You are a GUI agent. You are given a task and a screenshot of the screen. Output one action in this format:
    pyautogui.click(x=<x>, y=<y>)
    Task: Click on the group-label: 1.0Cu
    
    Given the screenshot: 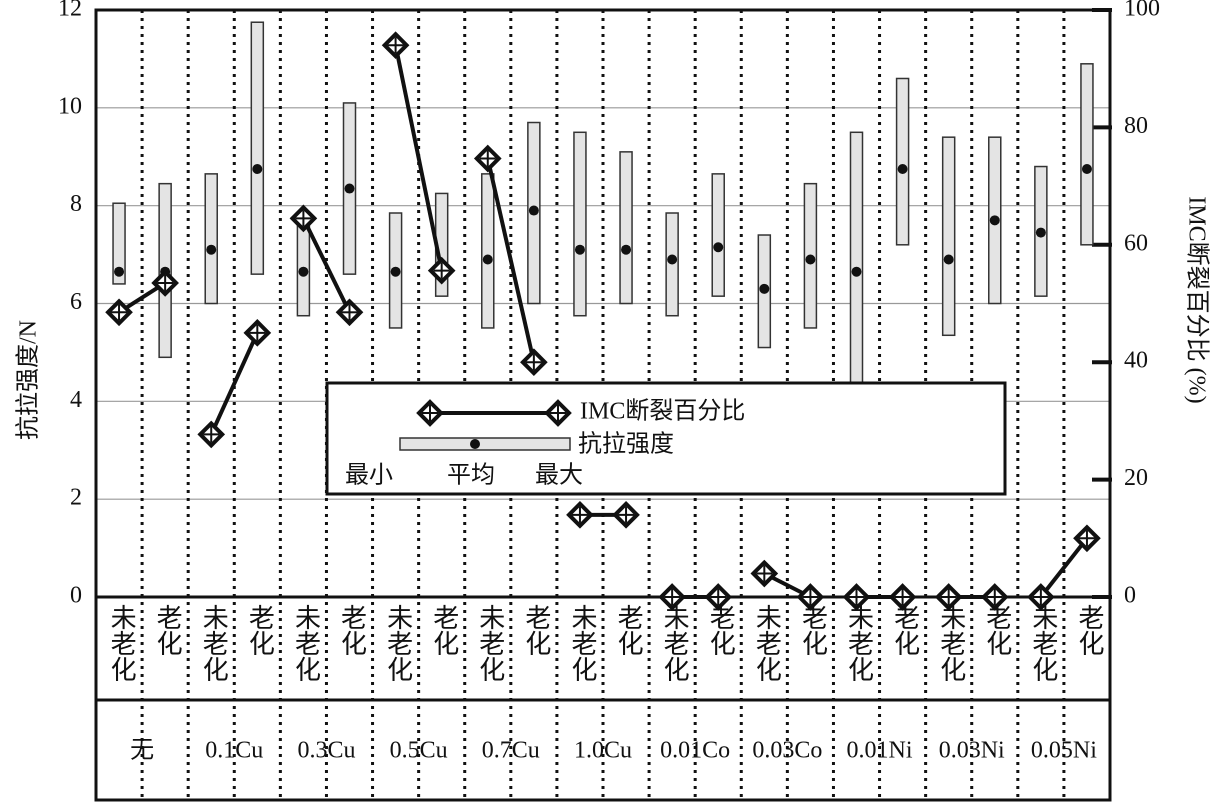 What is the action you would take?
    pyautogui.click(x=603, y=751)
    